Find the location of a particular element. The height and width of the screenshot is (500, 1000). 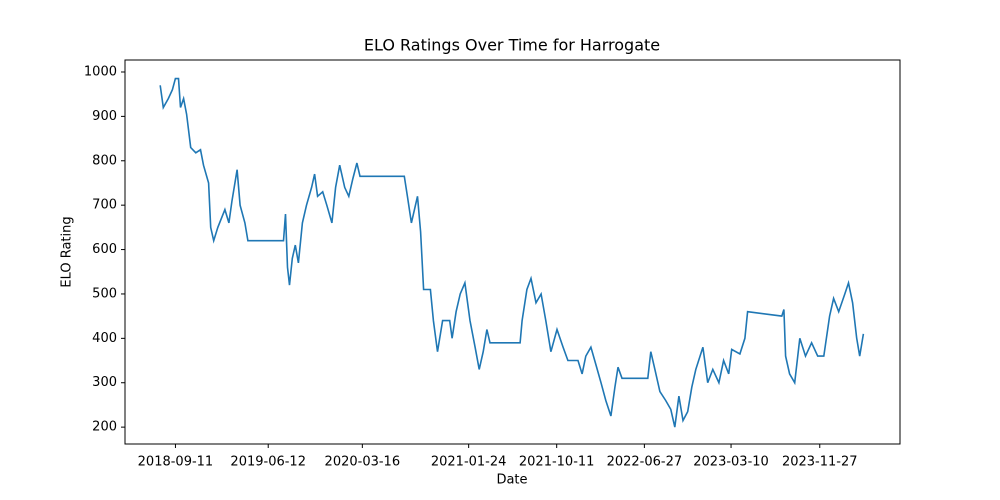

y-tick-label: 700 is located at coordinates (104, 205).